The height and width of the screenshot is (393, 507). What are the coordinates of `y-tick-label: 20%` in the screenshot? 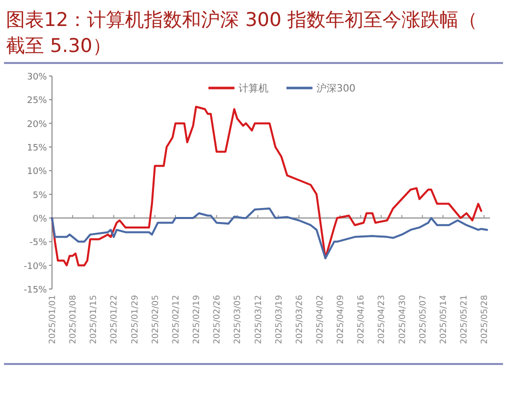 It's located at (37, 125).